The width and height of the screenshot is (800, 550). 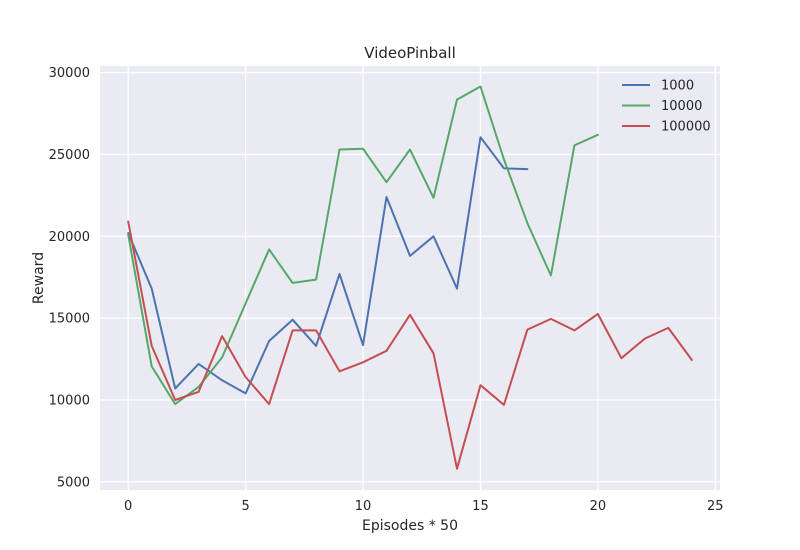 I want to click on x-axis-label: Episodes * 50, so click(x=410, y=526).